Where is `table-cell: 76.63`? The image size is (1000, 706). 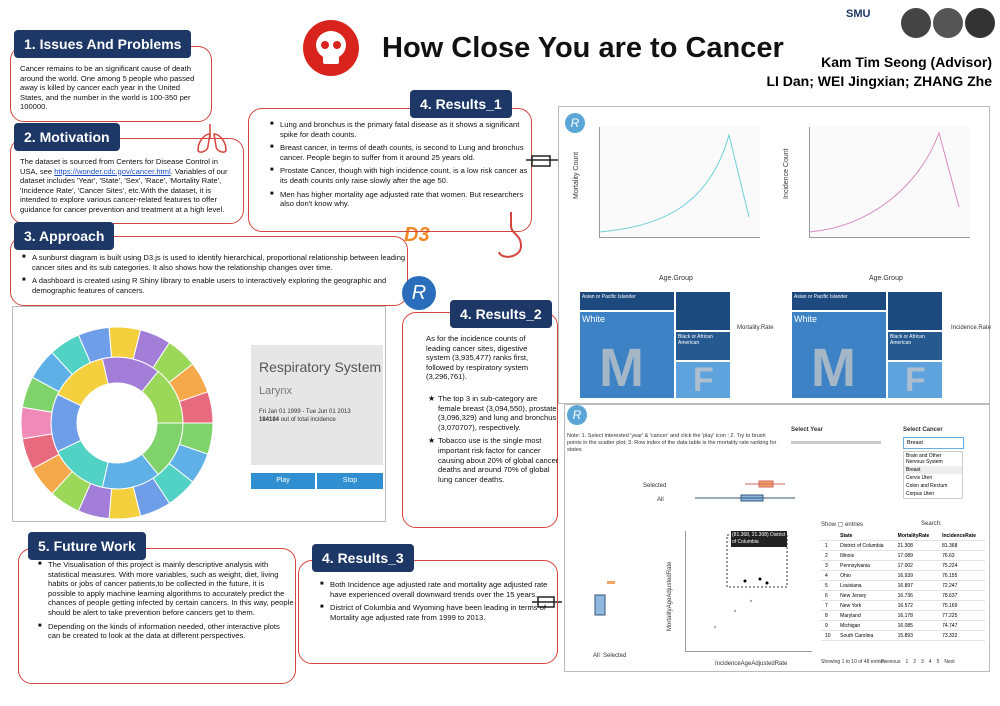
table-cell: 76.63 is located at coordinates (961, 555).